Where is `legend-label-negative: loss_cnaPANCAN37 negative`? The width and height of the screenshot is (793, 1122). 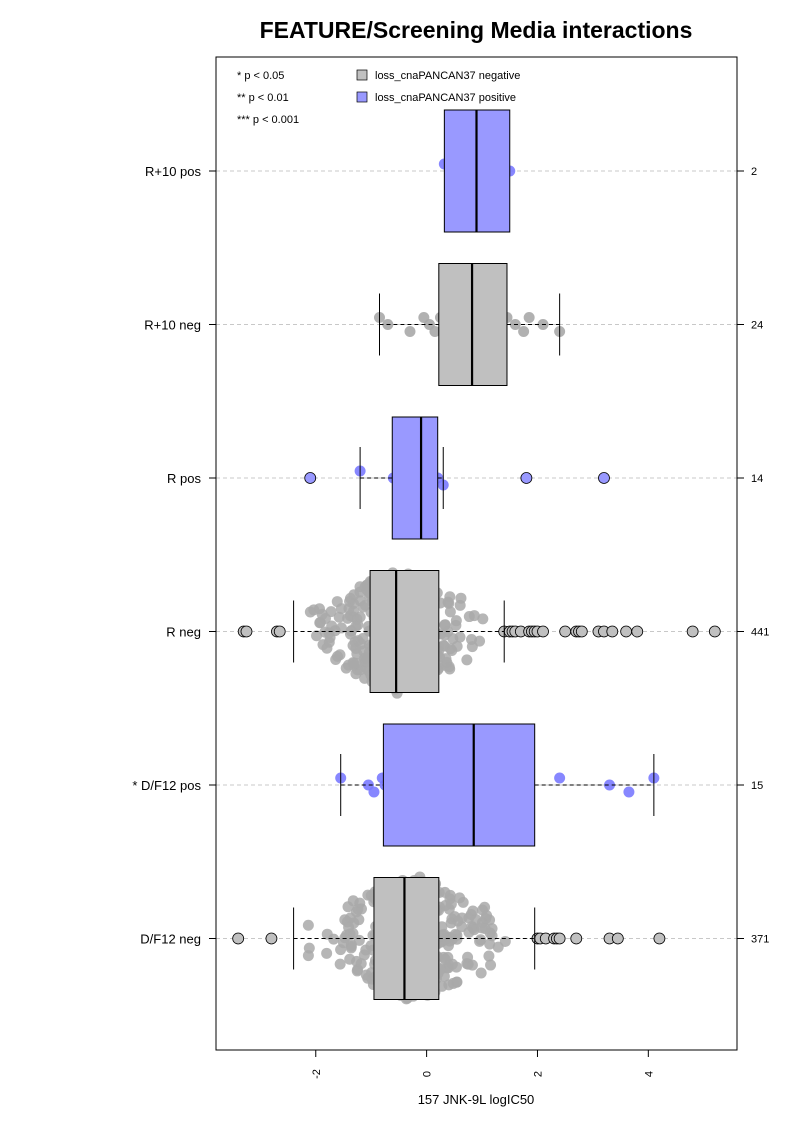 legend-label-negative: loss_cnaPANCAN37 negative is located at coordinates (447, 76).